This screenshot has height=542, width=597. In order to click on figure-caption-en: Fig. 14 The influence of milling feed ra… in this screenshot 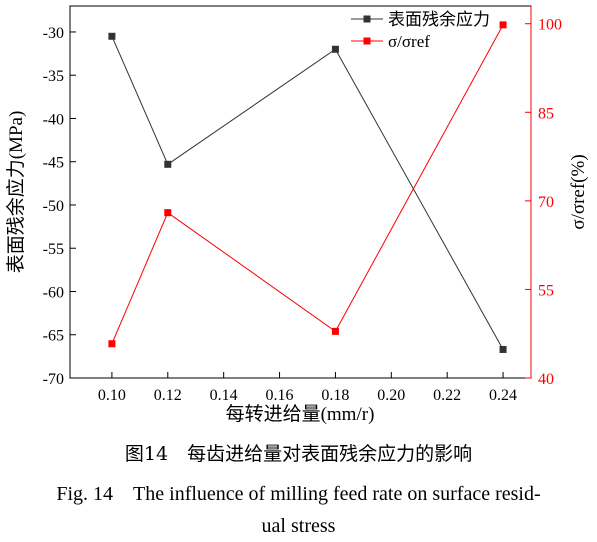, I will do `click(298, 510)`.